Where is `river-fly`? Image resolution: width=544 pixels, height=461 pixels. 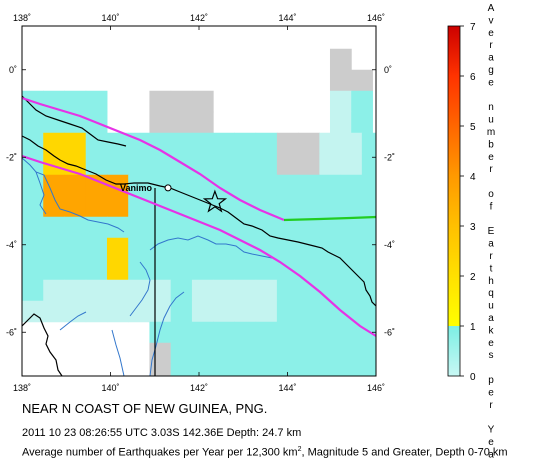 river-fly is located at coordinates (73, 321).